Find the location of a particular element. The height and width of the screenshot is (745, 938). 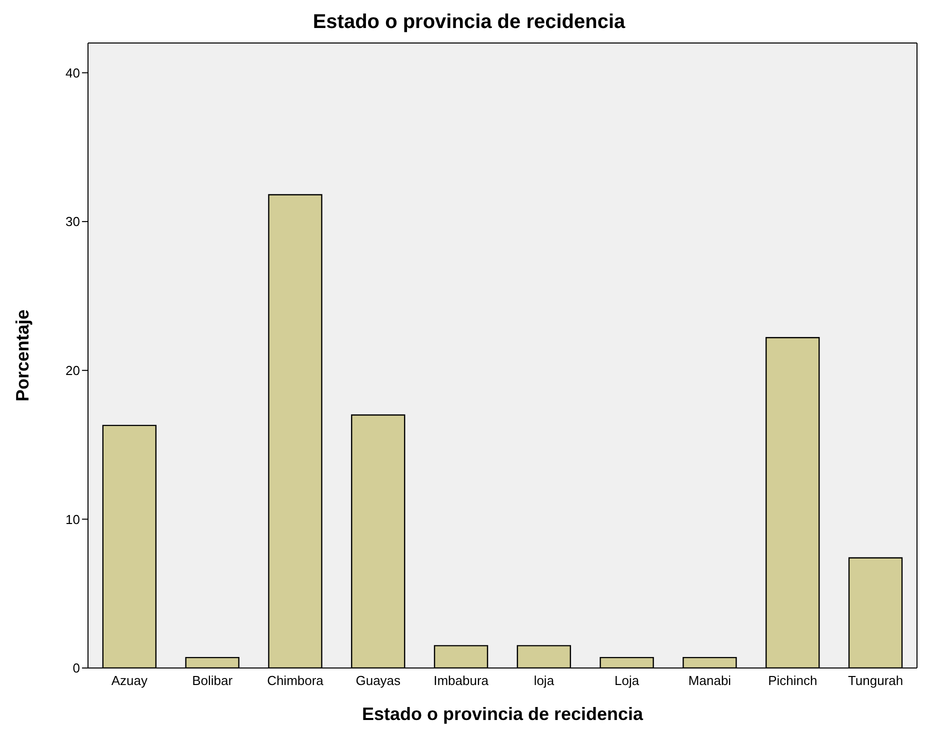

y-tick-label: 40 is located at coordinates (73, 72).